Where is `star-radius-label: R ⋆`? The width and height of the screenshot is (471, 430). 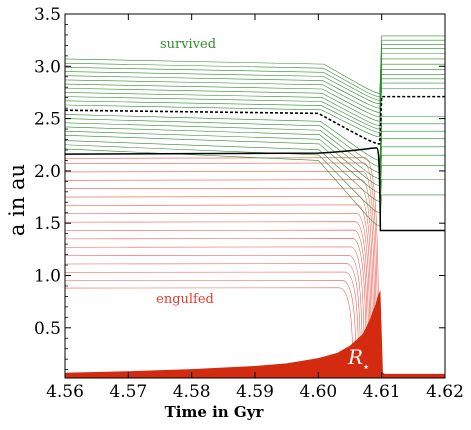 star-radius-label: R ⋆ is located at coordinates (358, 360).